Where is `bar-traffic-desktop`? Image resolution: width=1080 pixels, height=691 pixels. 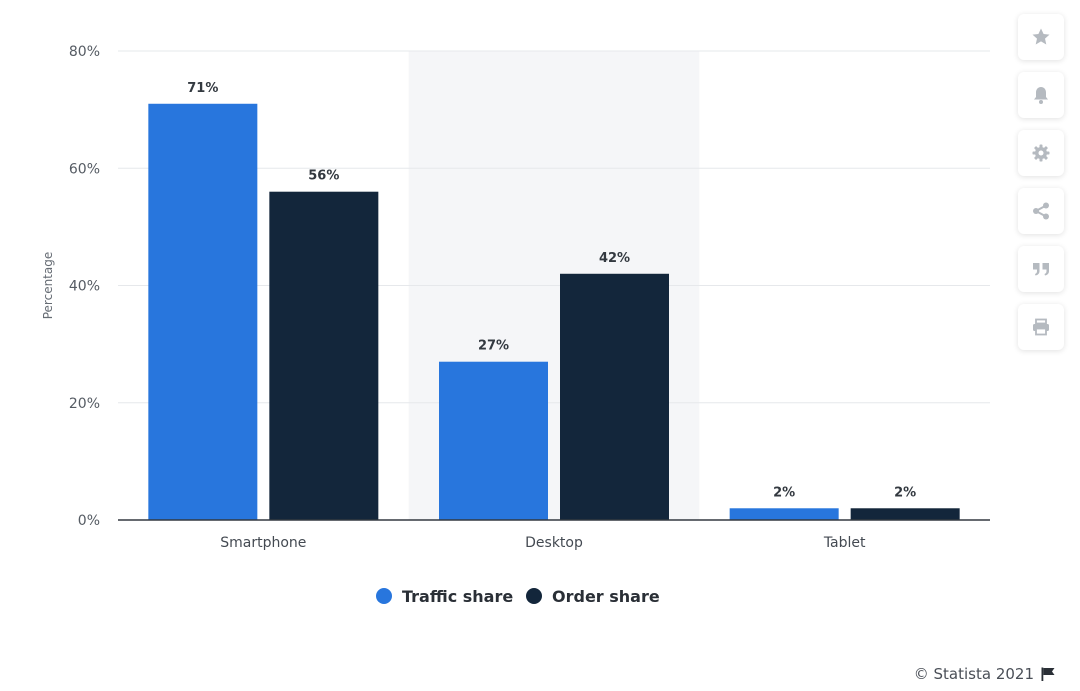
bar-traffic-desktop is located at coordinates (493, 440).